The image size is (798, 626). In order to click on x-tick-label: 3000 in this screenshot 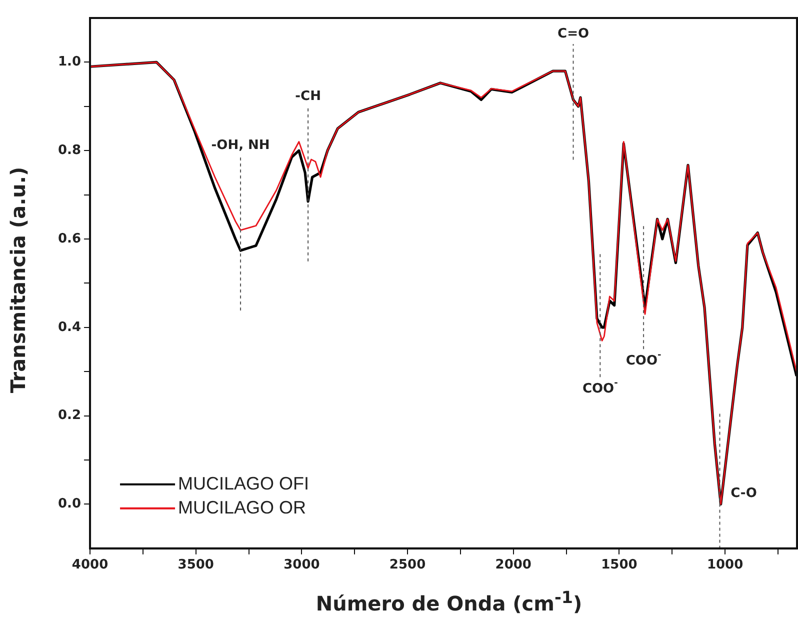, I will do `click(302, 565)`.